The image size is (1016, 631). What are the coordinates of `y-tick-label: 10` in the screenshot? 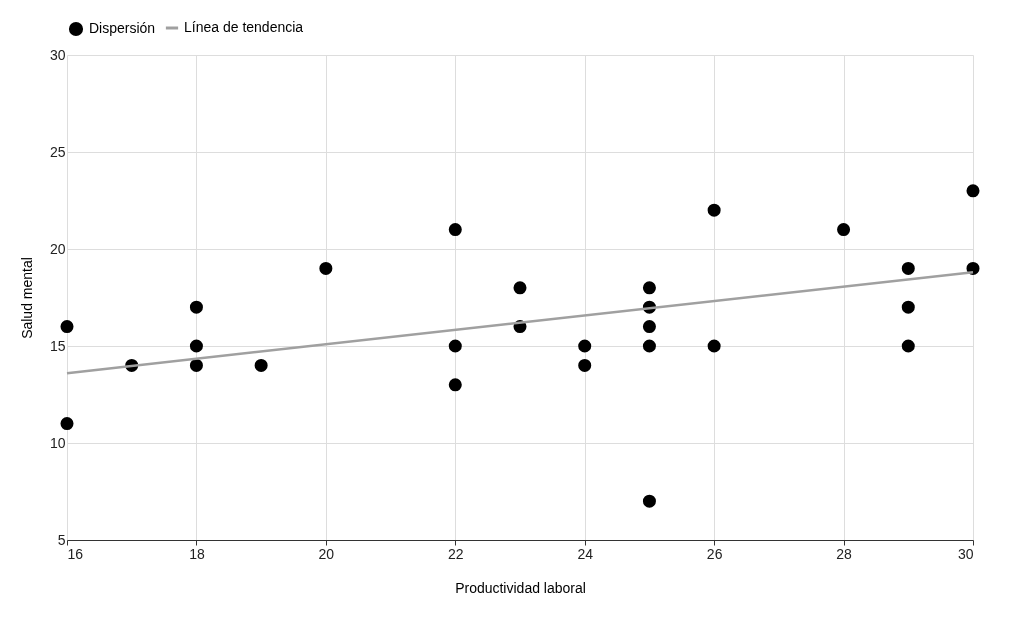 It's located at (57, 442).